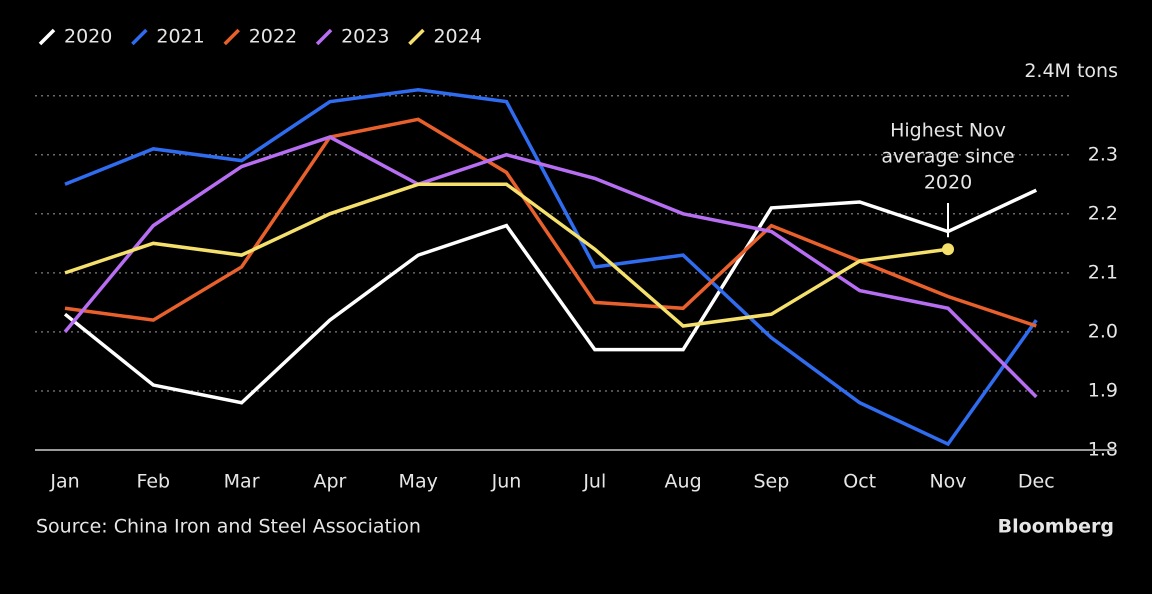  Describe the element at coordinates (947, 482) in the screenshot. I see `x-tick-label: Nov` at that location.